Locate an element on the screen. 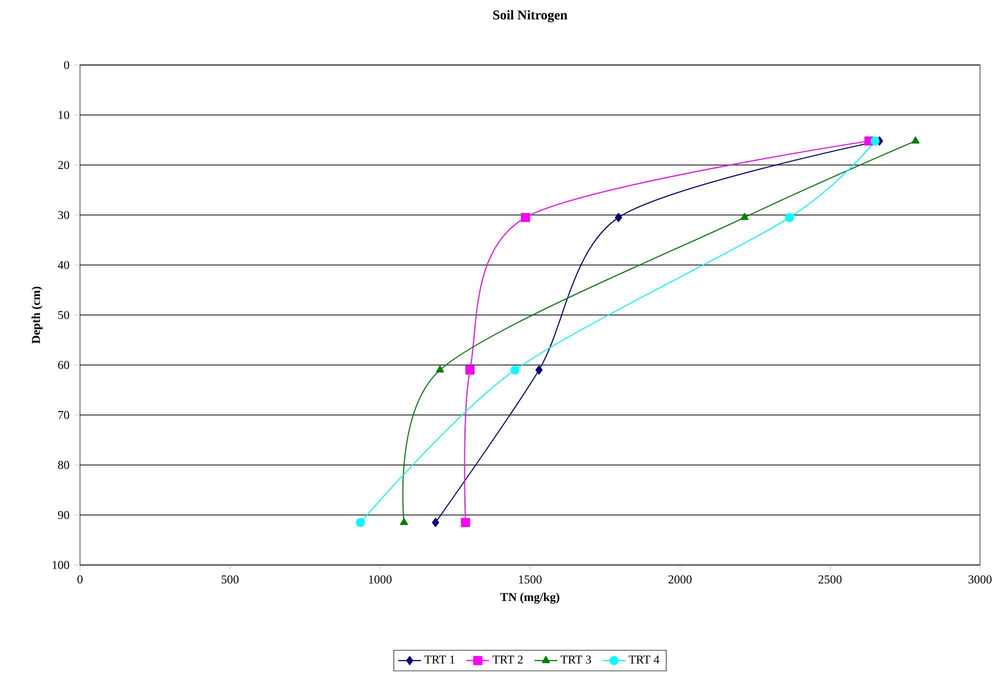 This screenshot has width=1000, height=692. legend-label: TRT 4 is located at coordinates (644, 660).